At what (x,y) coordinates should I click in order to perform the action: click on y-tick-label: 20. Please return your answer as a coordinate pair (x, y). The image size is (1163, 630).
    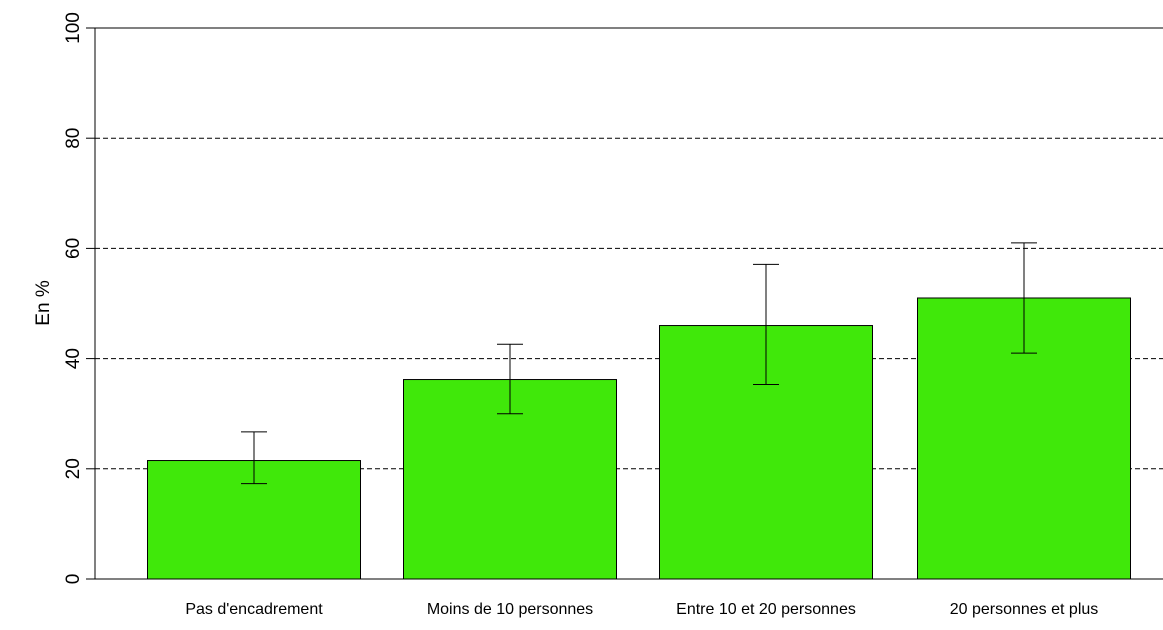
    Looking at the image, I should click on (73, 468).